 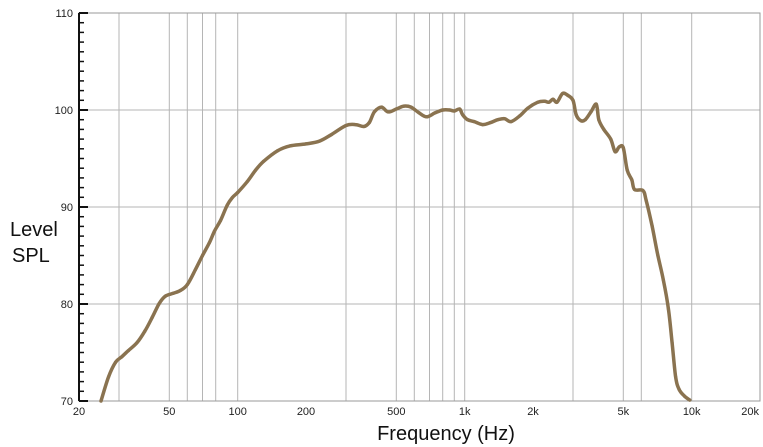 What do you see at coordinates (83, 207) in the screenshot?
I see `y-axis-ticks` at bounding box center [83, 207].